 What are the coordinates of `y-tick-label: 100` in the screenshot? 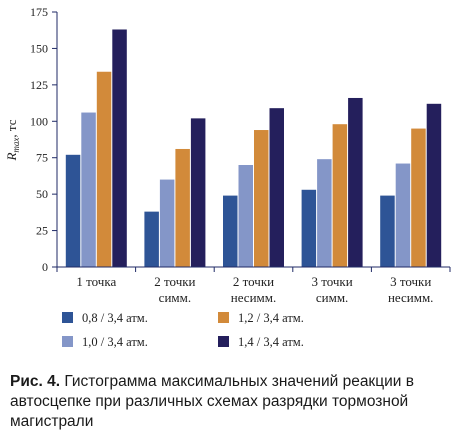 It's located at (39, 121).